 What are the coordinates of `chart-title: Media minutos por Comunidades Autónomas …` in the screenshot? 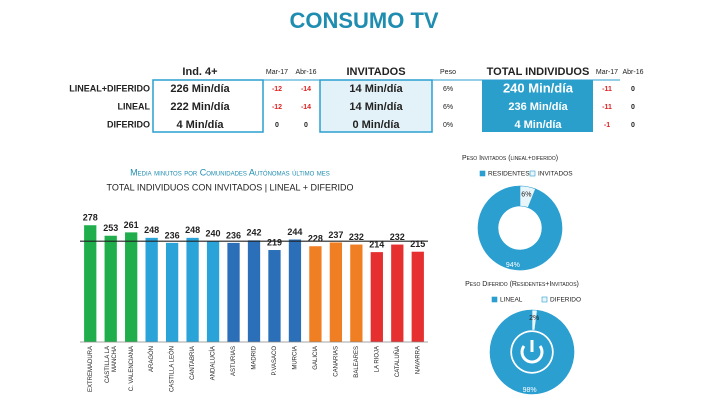 It's located at (230, 172).